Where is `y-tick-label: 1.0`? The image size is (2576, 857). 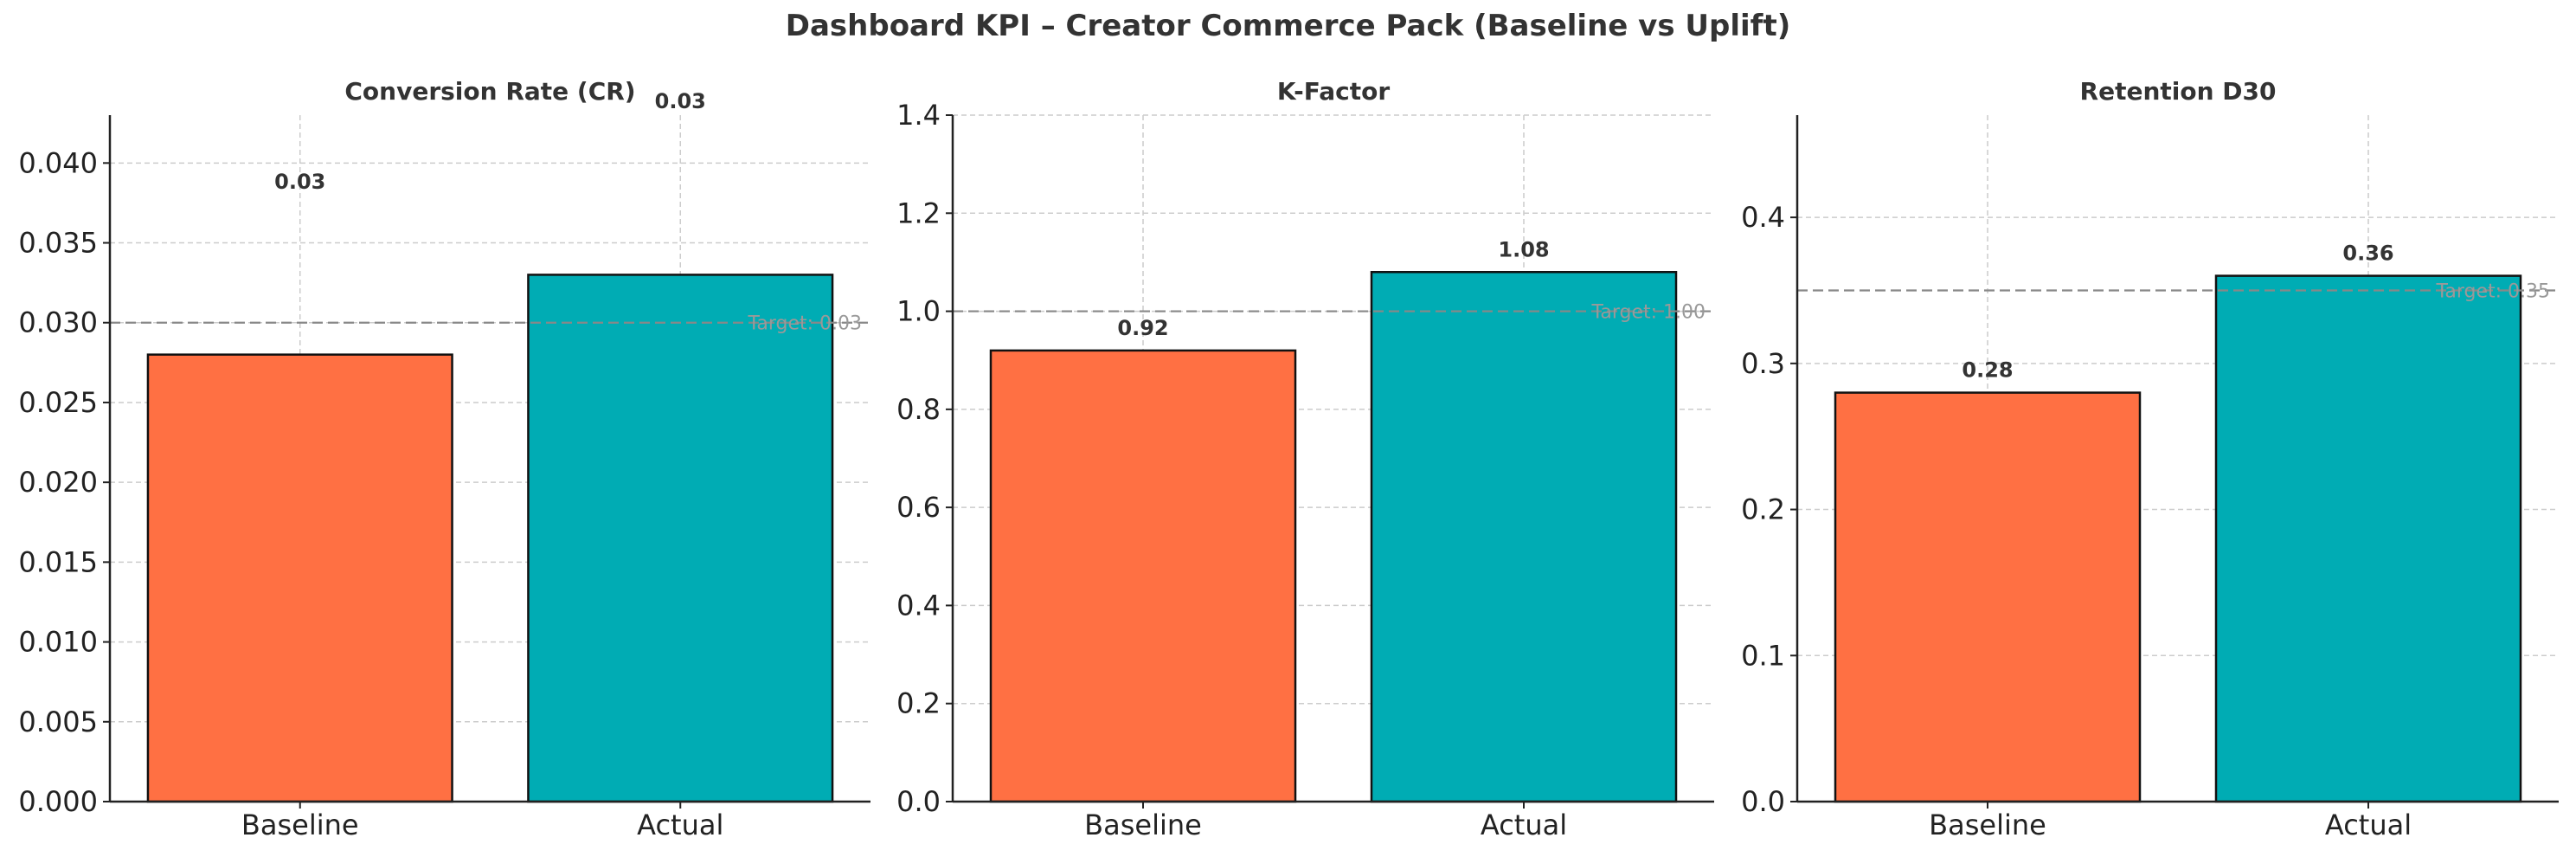 y-tick-label: 1.0 is located at coordinates (918, 312).